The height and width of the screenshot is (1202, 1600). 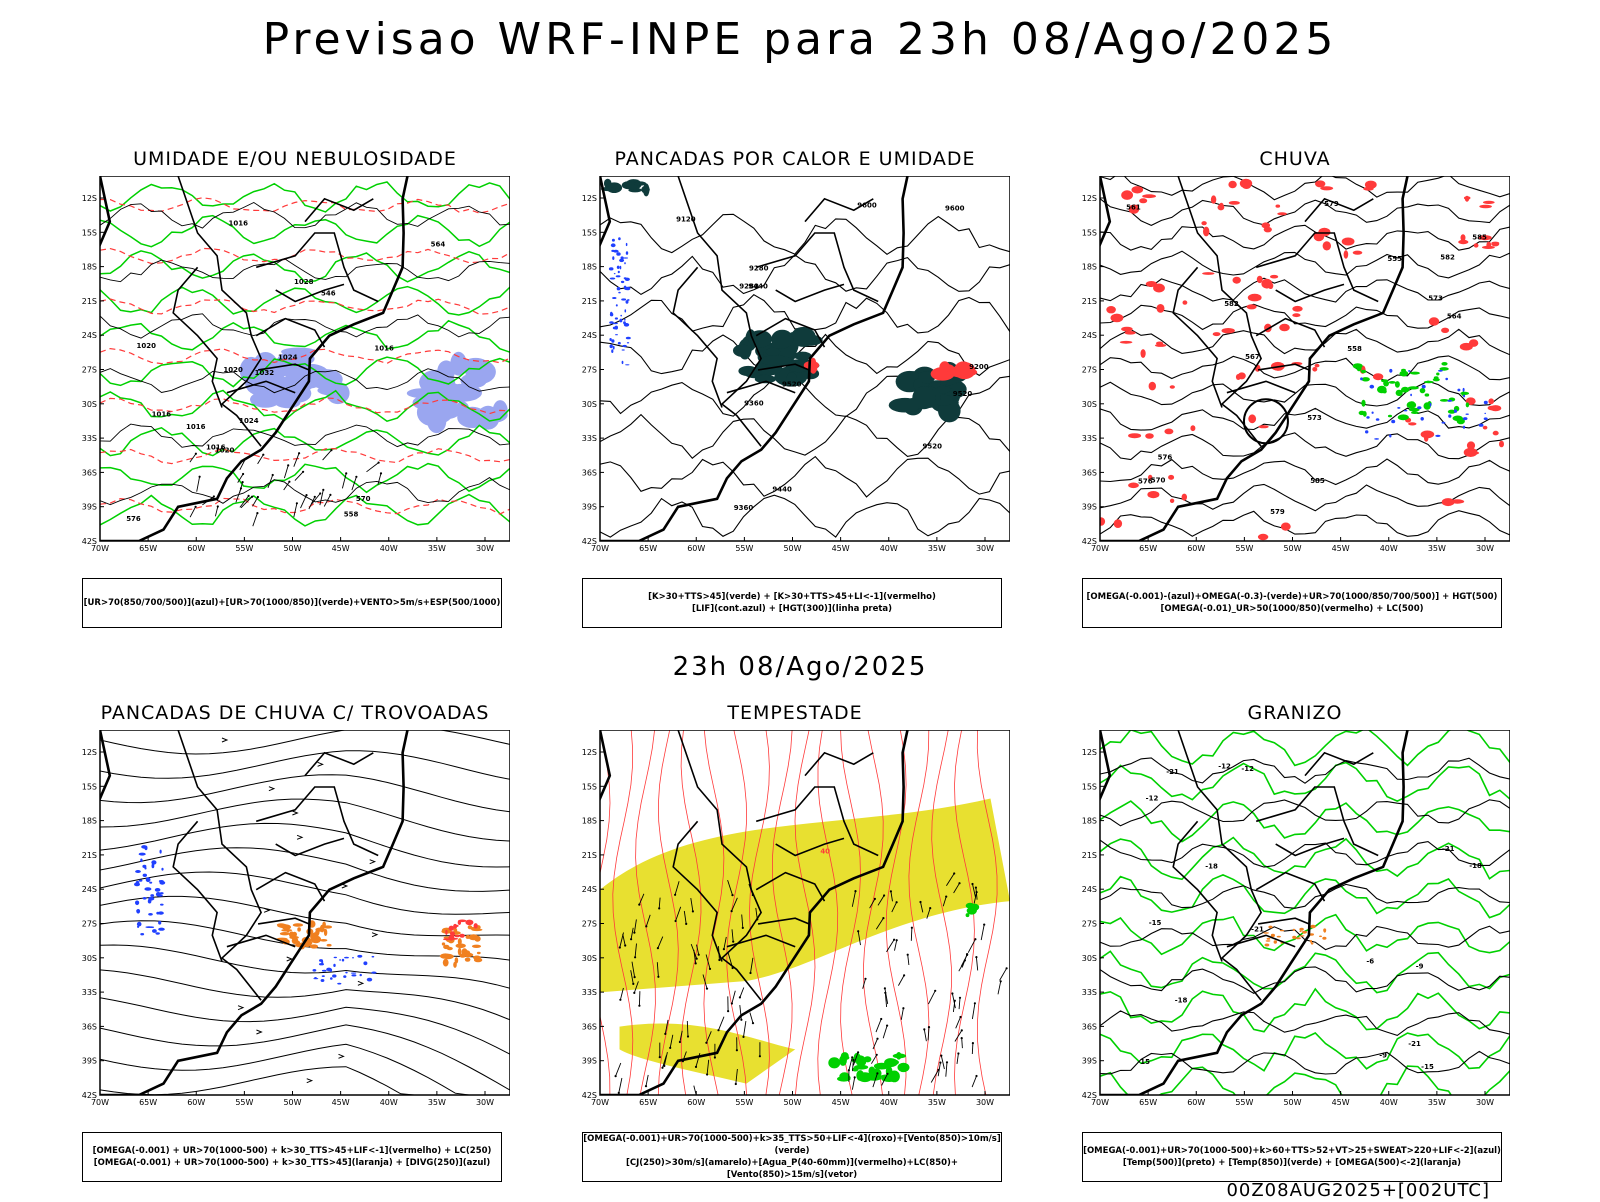 What do you see at coordinates (1158, 481) in the screenshot?
I see `contour-label: 570` at bounding box center [1158, 481].